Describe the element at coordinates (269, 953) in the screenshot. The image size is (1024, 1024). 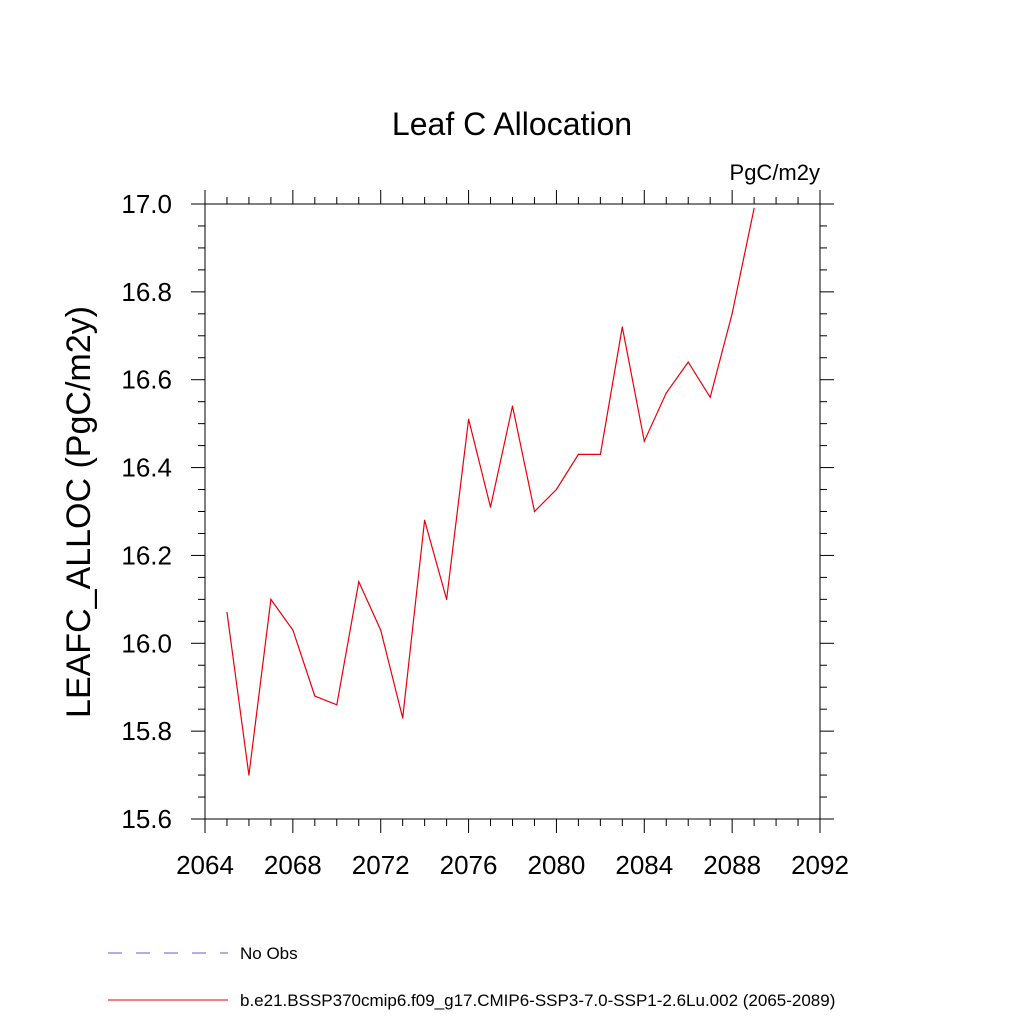
I see `legend-label: No Obs` at that location.